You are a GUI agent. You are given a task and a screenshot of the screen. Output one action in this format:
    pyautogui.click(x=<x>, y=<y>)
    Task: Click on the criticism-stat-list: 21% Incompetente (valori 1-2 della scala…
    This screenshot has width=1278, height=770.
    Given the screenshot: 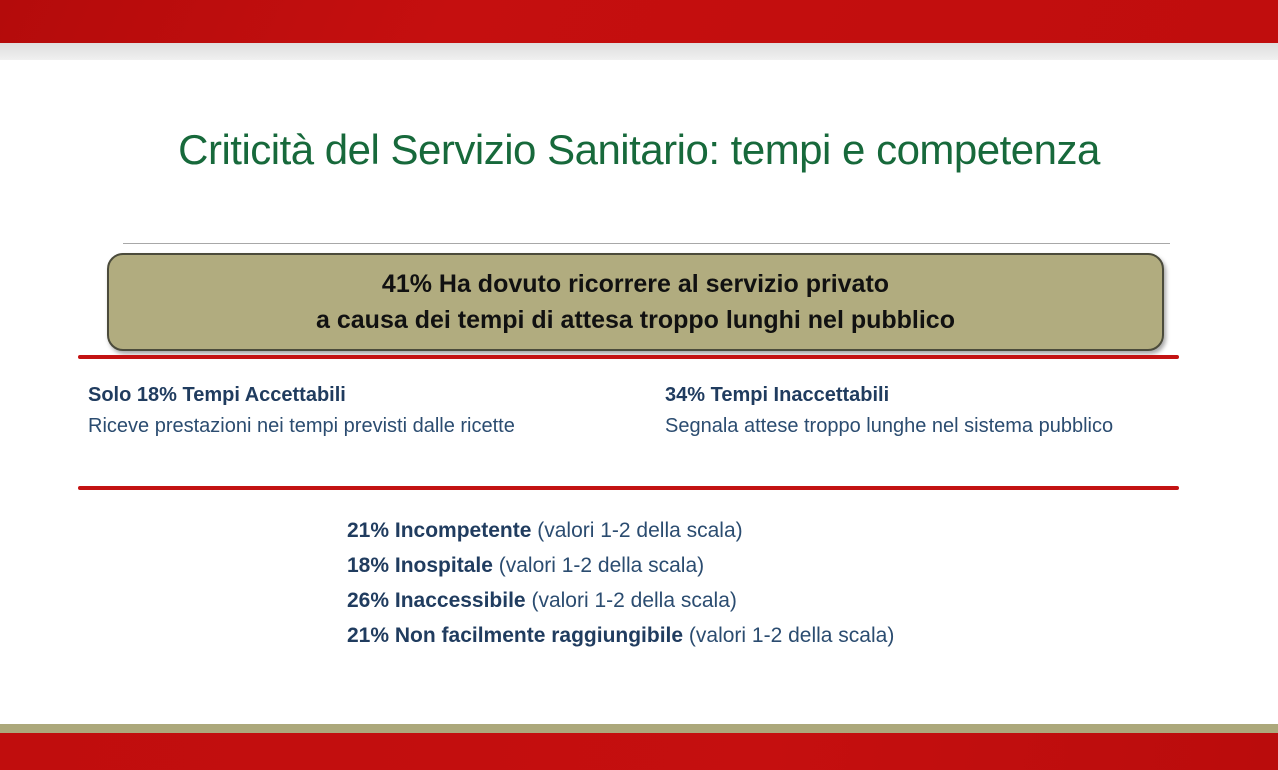 What is the action you would take?
    pyautogui.click(x=620, y=583)
    